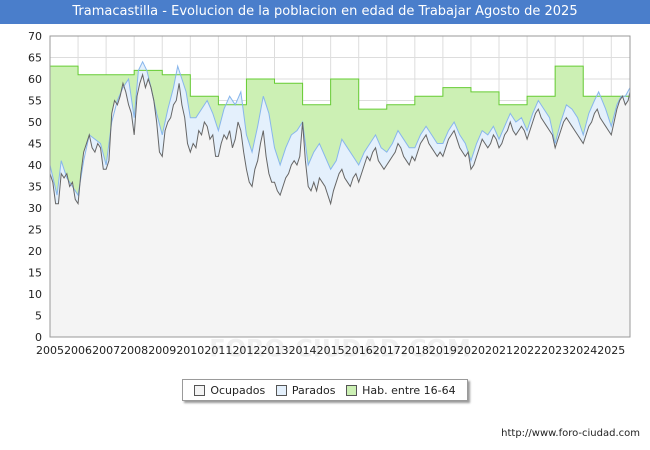 This screenshot has height=450, width=650. Describe the element at coordinates (190, 350) in the screenshot. I see `x-tick-label: 2010` at that location.